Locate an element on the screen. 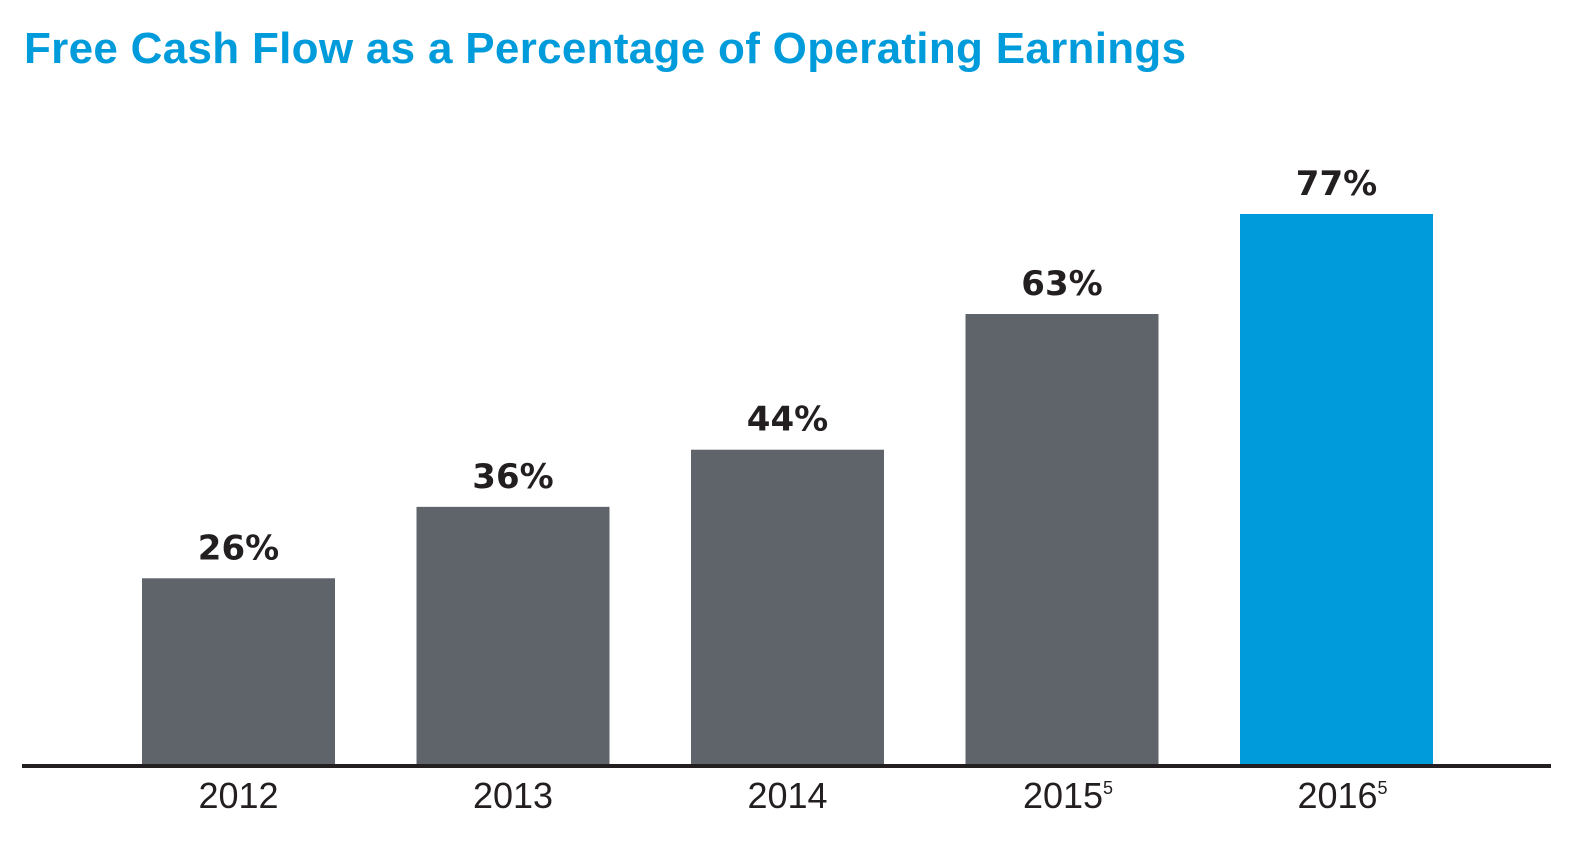  x-tick-label-2012: 2012 is located at coordinates (238, 795).